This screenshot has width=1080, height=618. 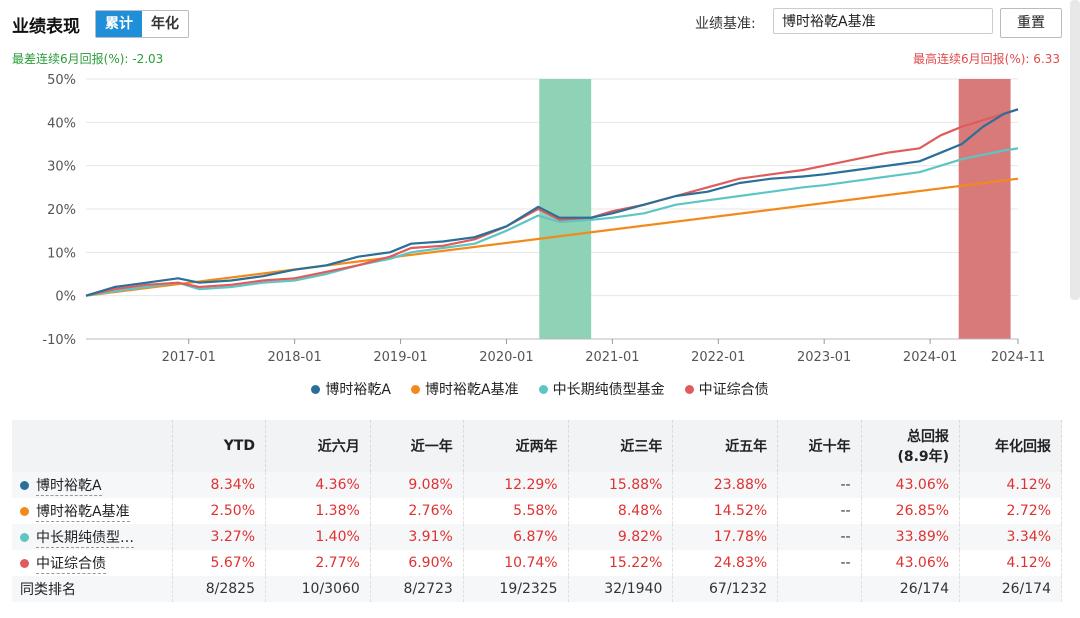 I want to click on legend-item: 中长期纯债型基金, so click(x=601, y=389).